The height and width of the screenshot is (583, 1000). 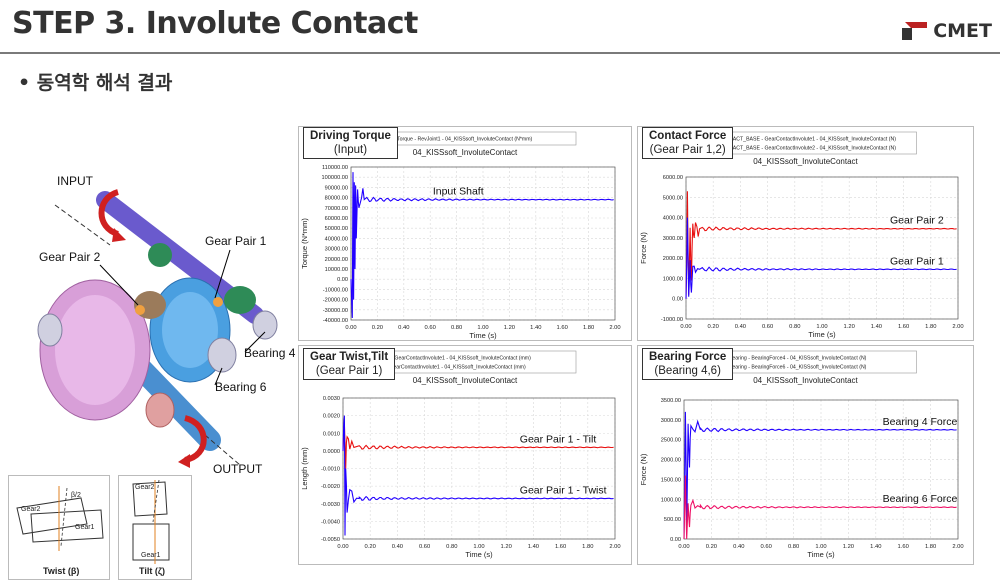 I want to click on driving-torque-tag: Driving Torque (Input), so click(x=350, y=143).